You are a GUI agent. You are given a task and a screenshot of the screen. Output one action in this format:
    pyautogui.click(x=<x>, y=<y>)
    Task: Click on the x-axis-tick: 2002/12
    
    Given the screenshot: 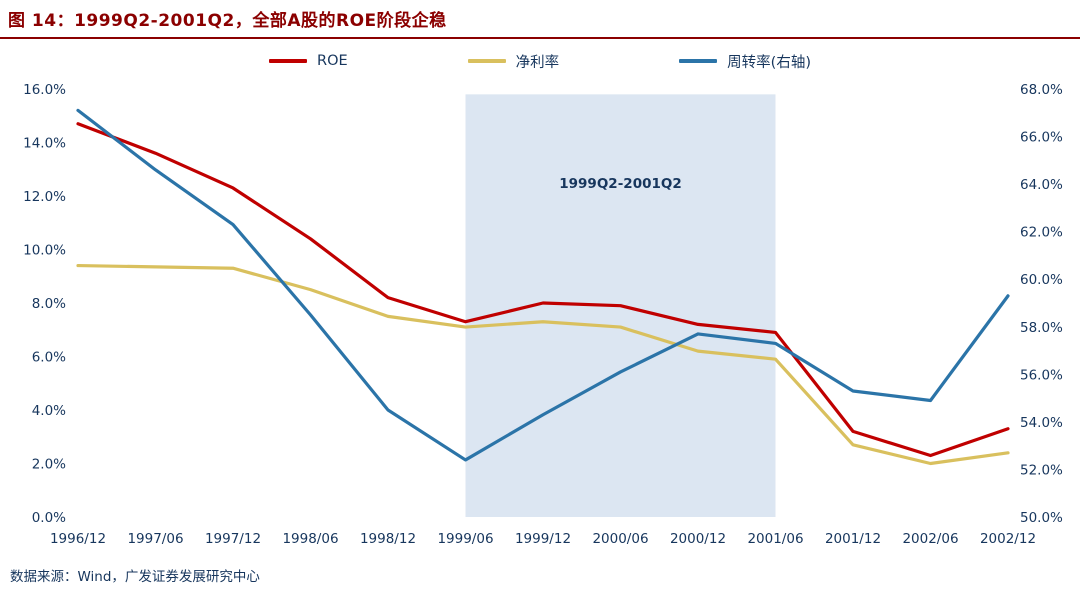 What is the action you would take?
    pyautogui.click(x=1008, y=539)
    